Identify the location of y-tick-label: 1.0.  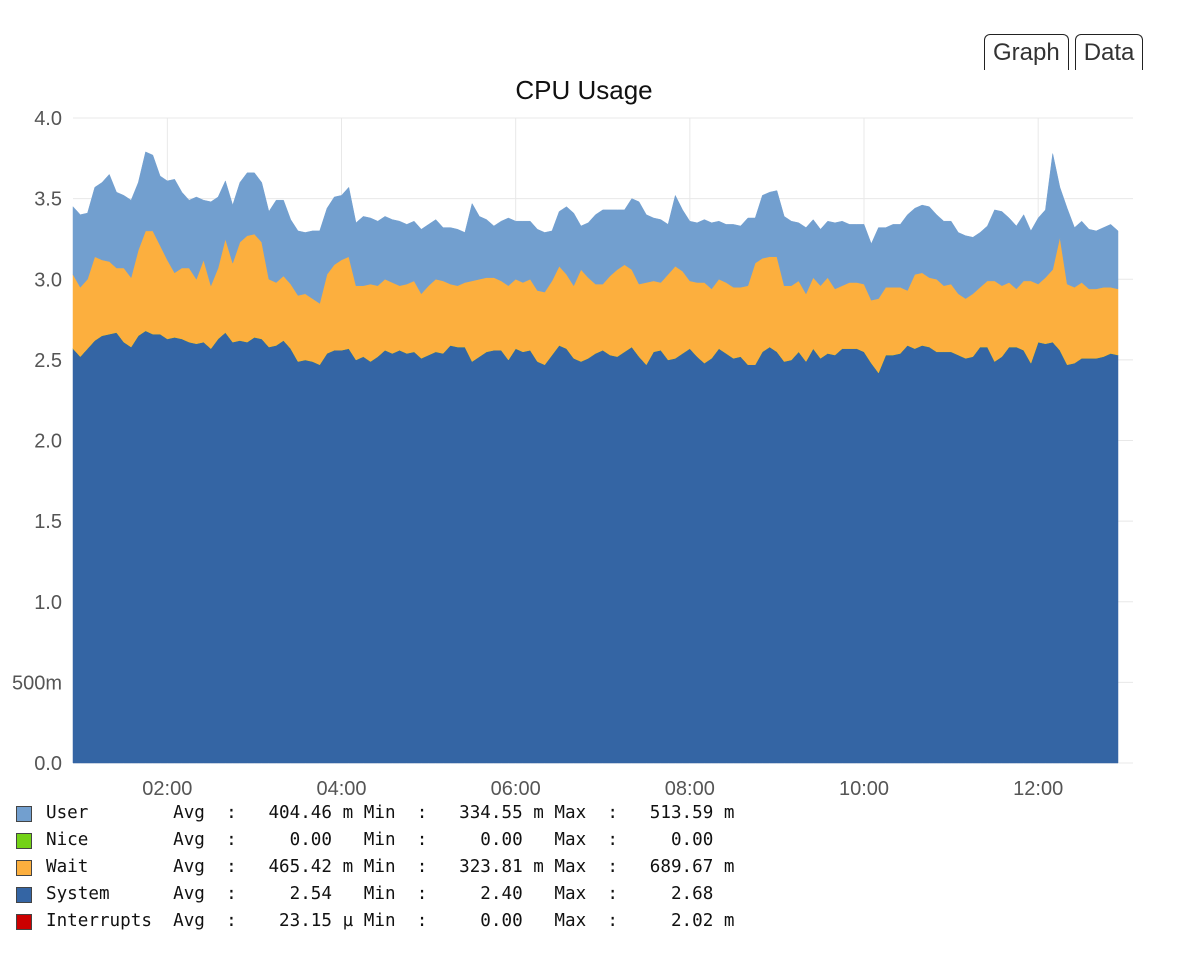
(48, 603).